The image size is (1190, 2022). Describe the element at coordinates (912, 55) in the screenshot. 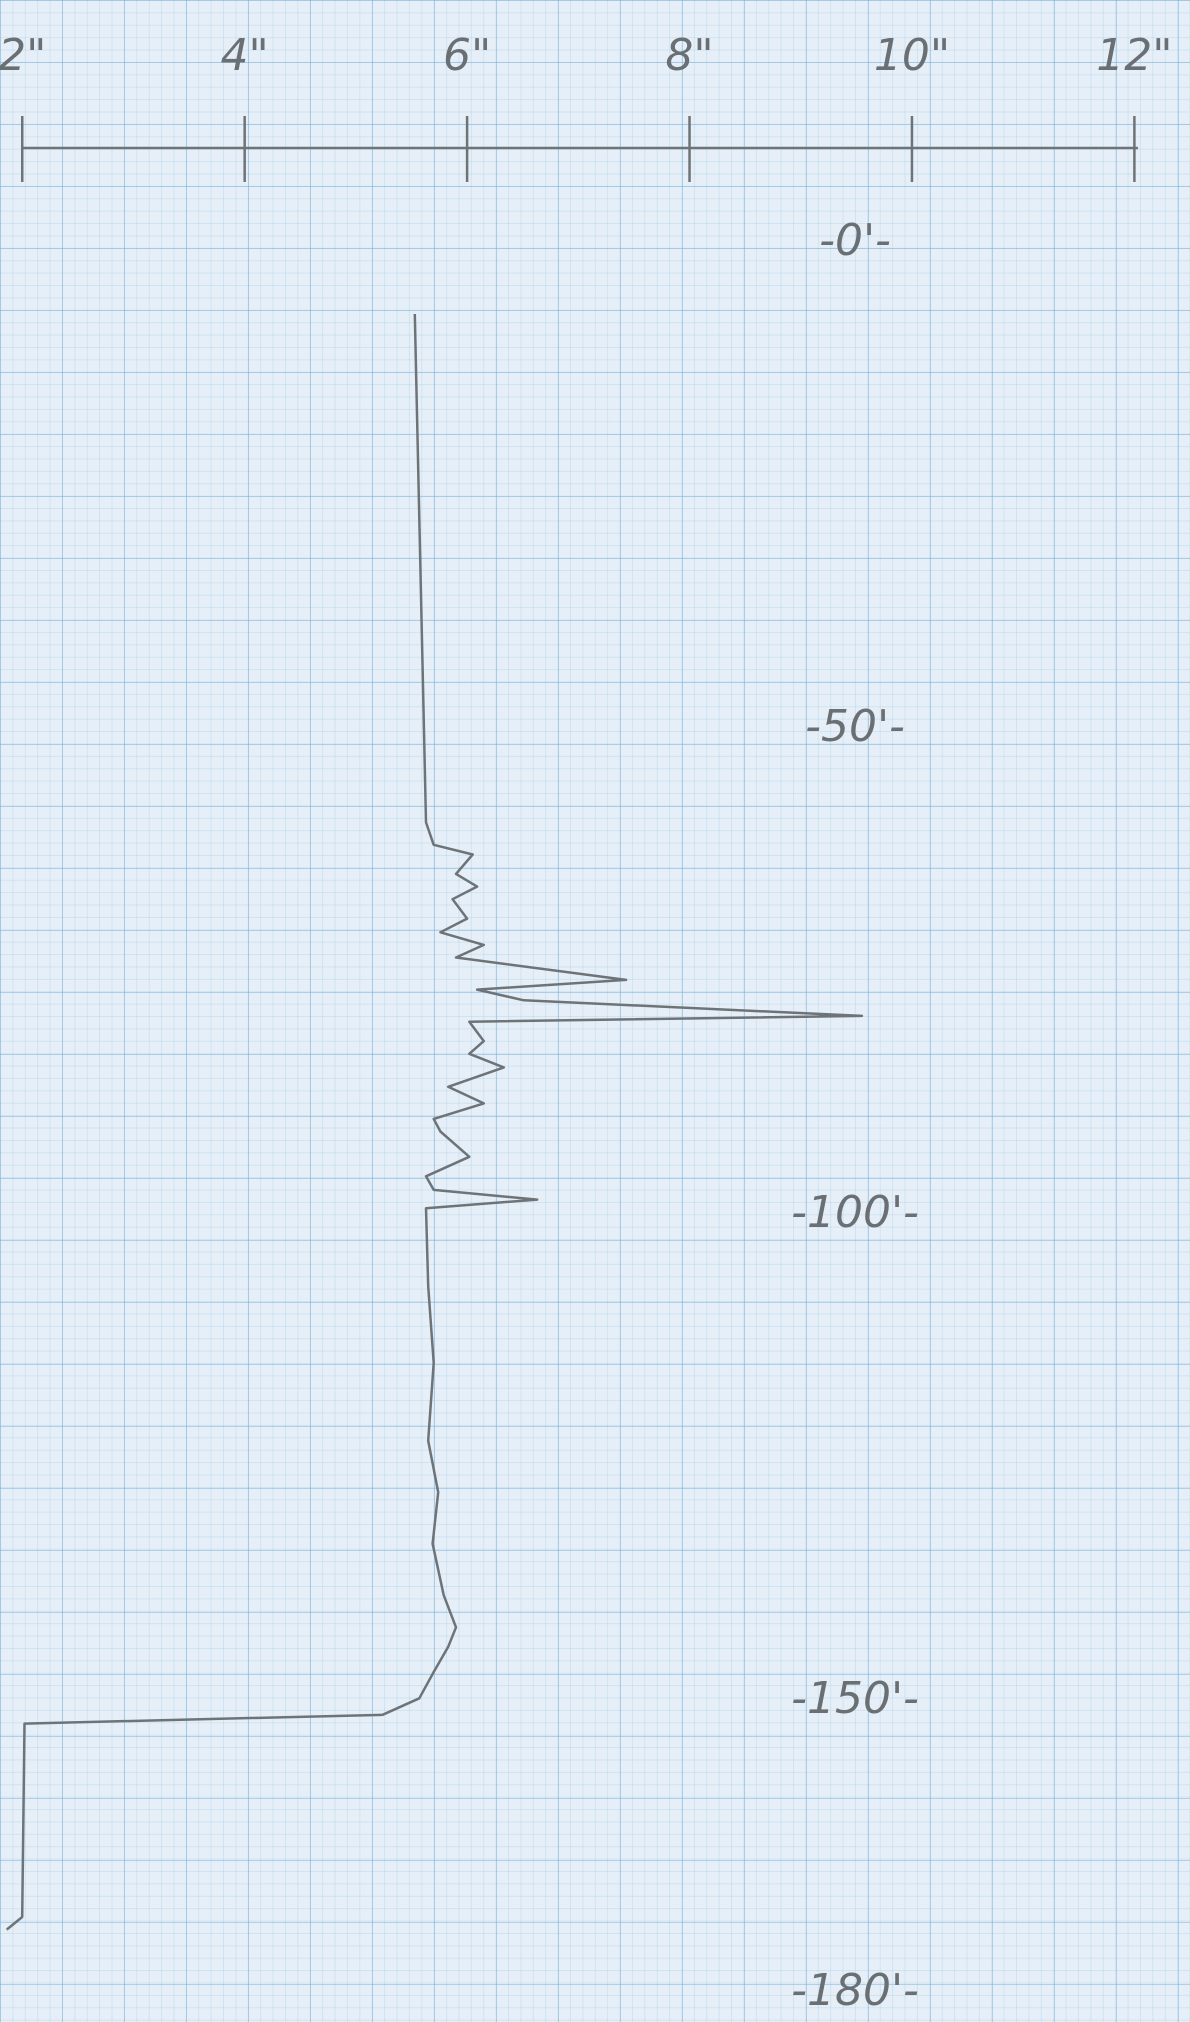

I see `x-tick-label: 10"` at that location.